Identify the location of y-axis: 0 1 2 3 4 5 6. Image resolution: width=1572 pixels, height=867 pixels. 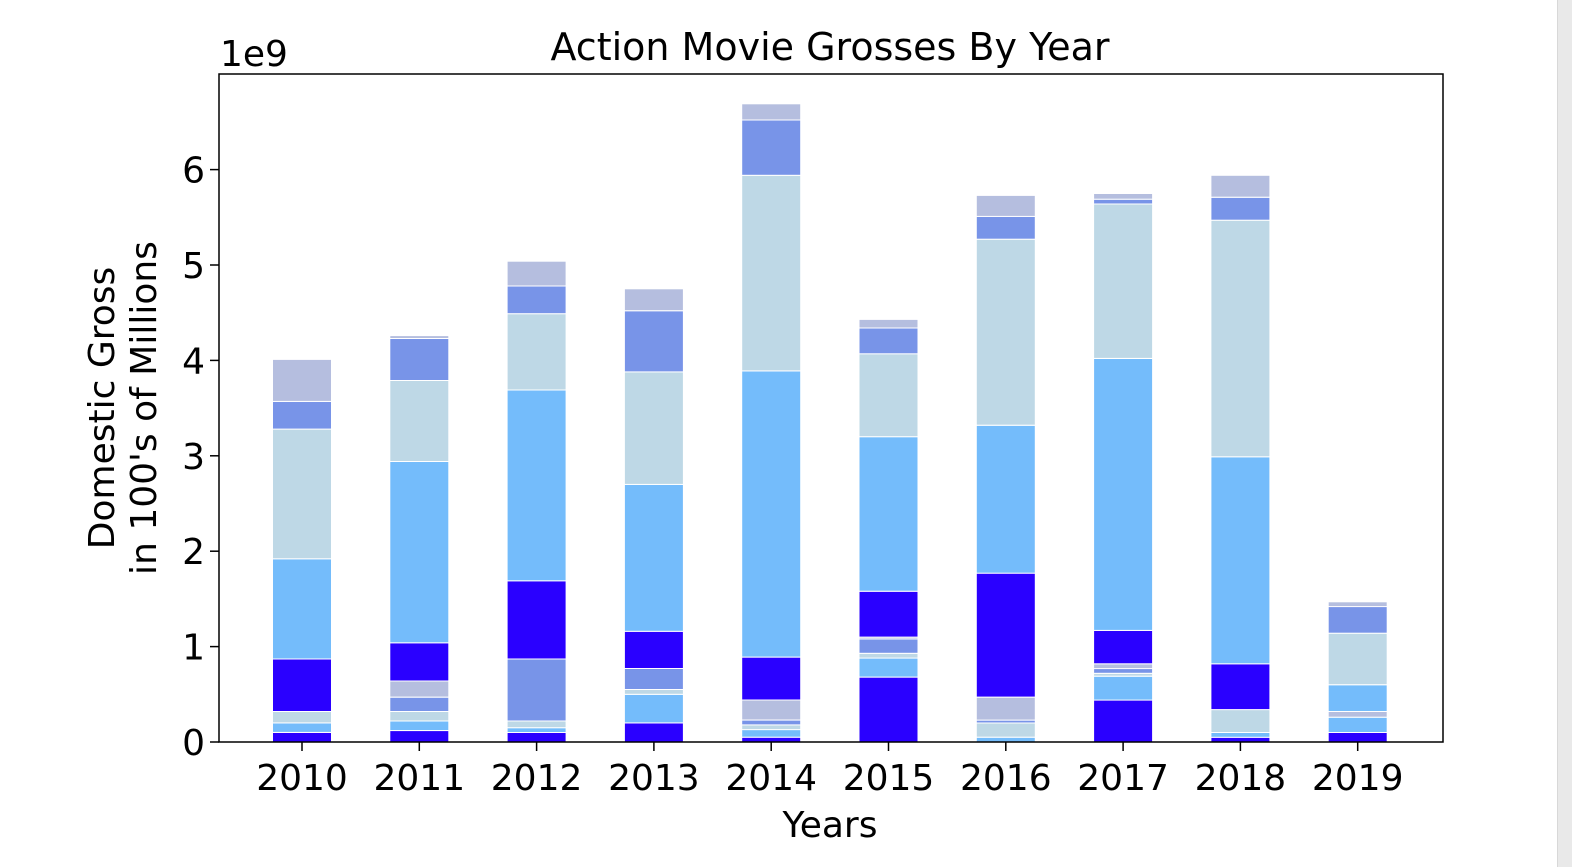
(200, 457).